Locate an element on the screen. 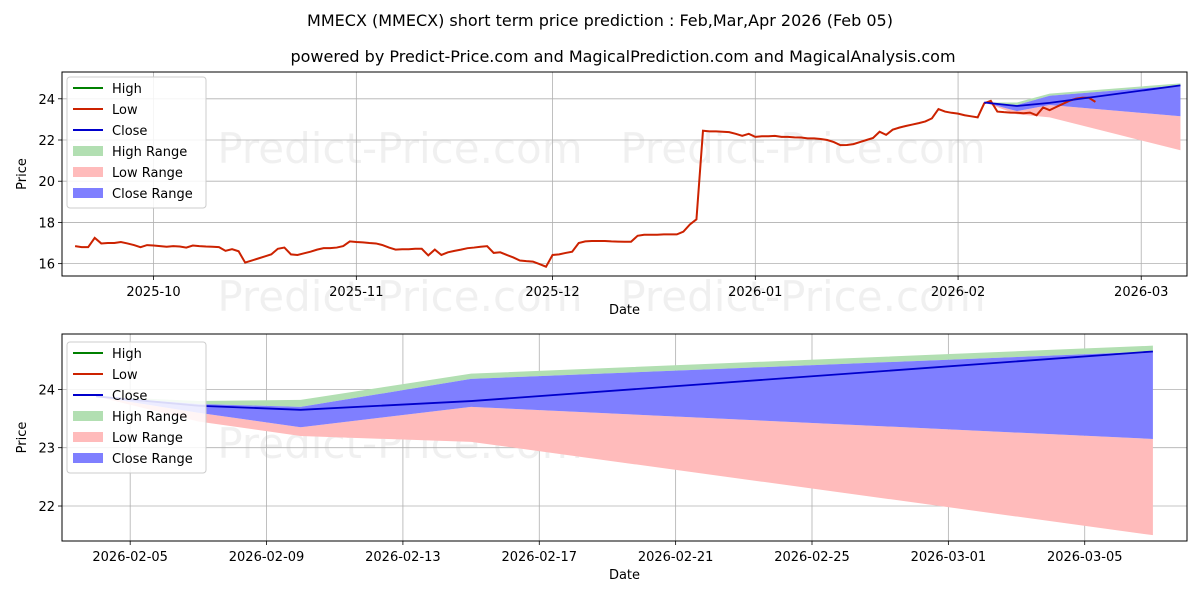 This screenshot has width=1200, height=604. x-tick-label: 2026-03-01 is located at coordinates (949, 557).